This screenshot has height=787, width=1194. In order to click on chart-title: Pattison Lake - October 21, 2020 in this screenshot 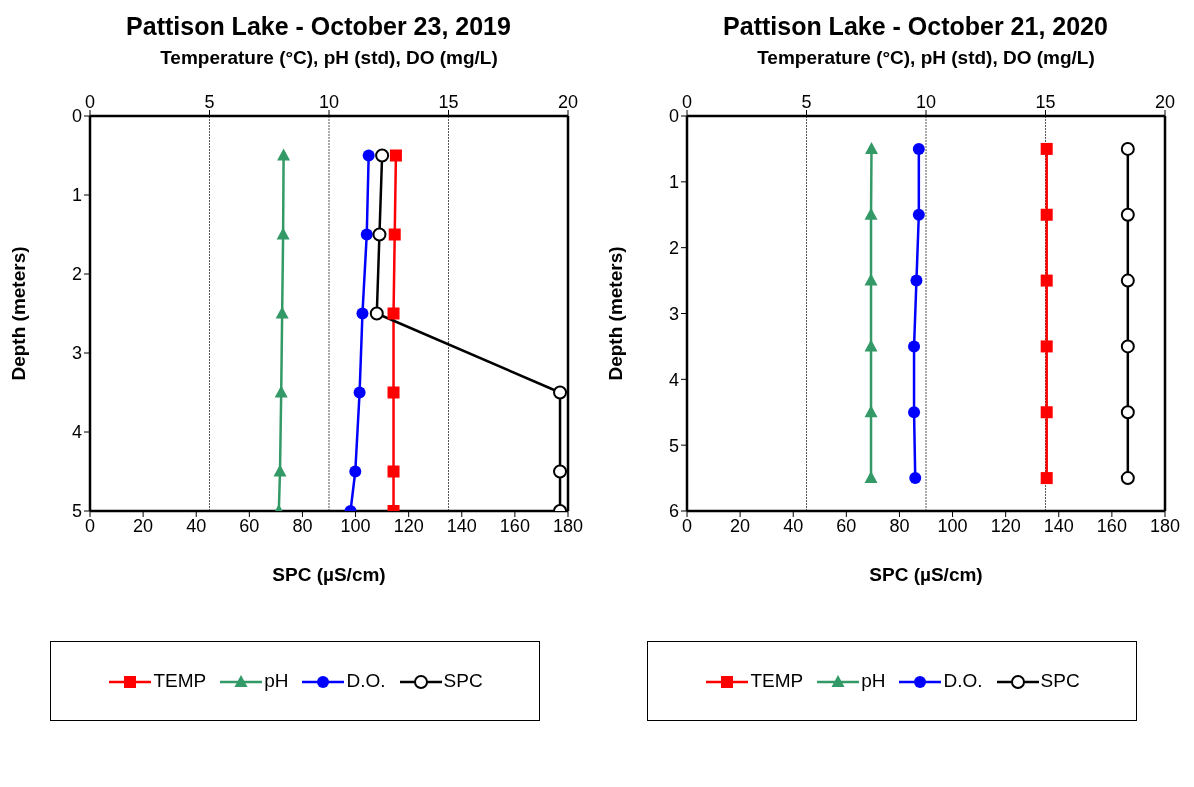, I will do `click(915, 26)`.